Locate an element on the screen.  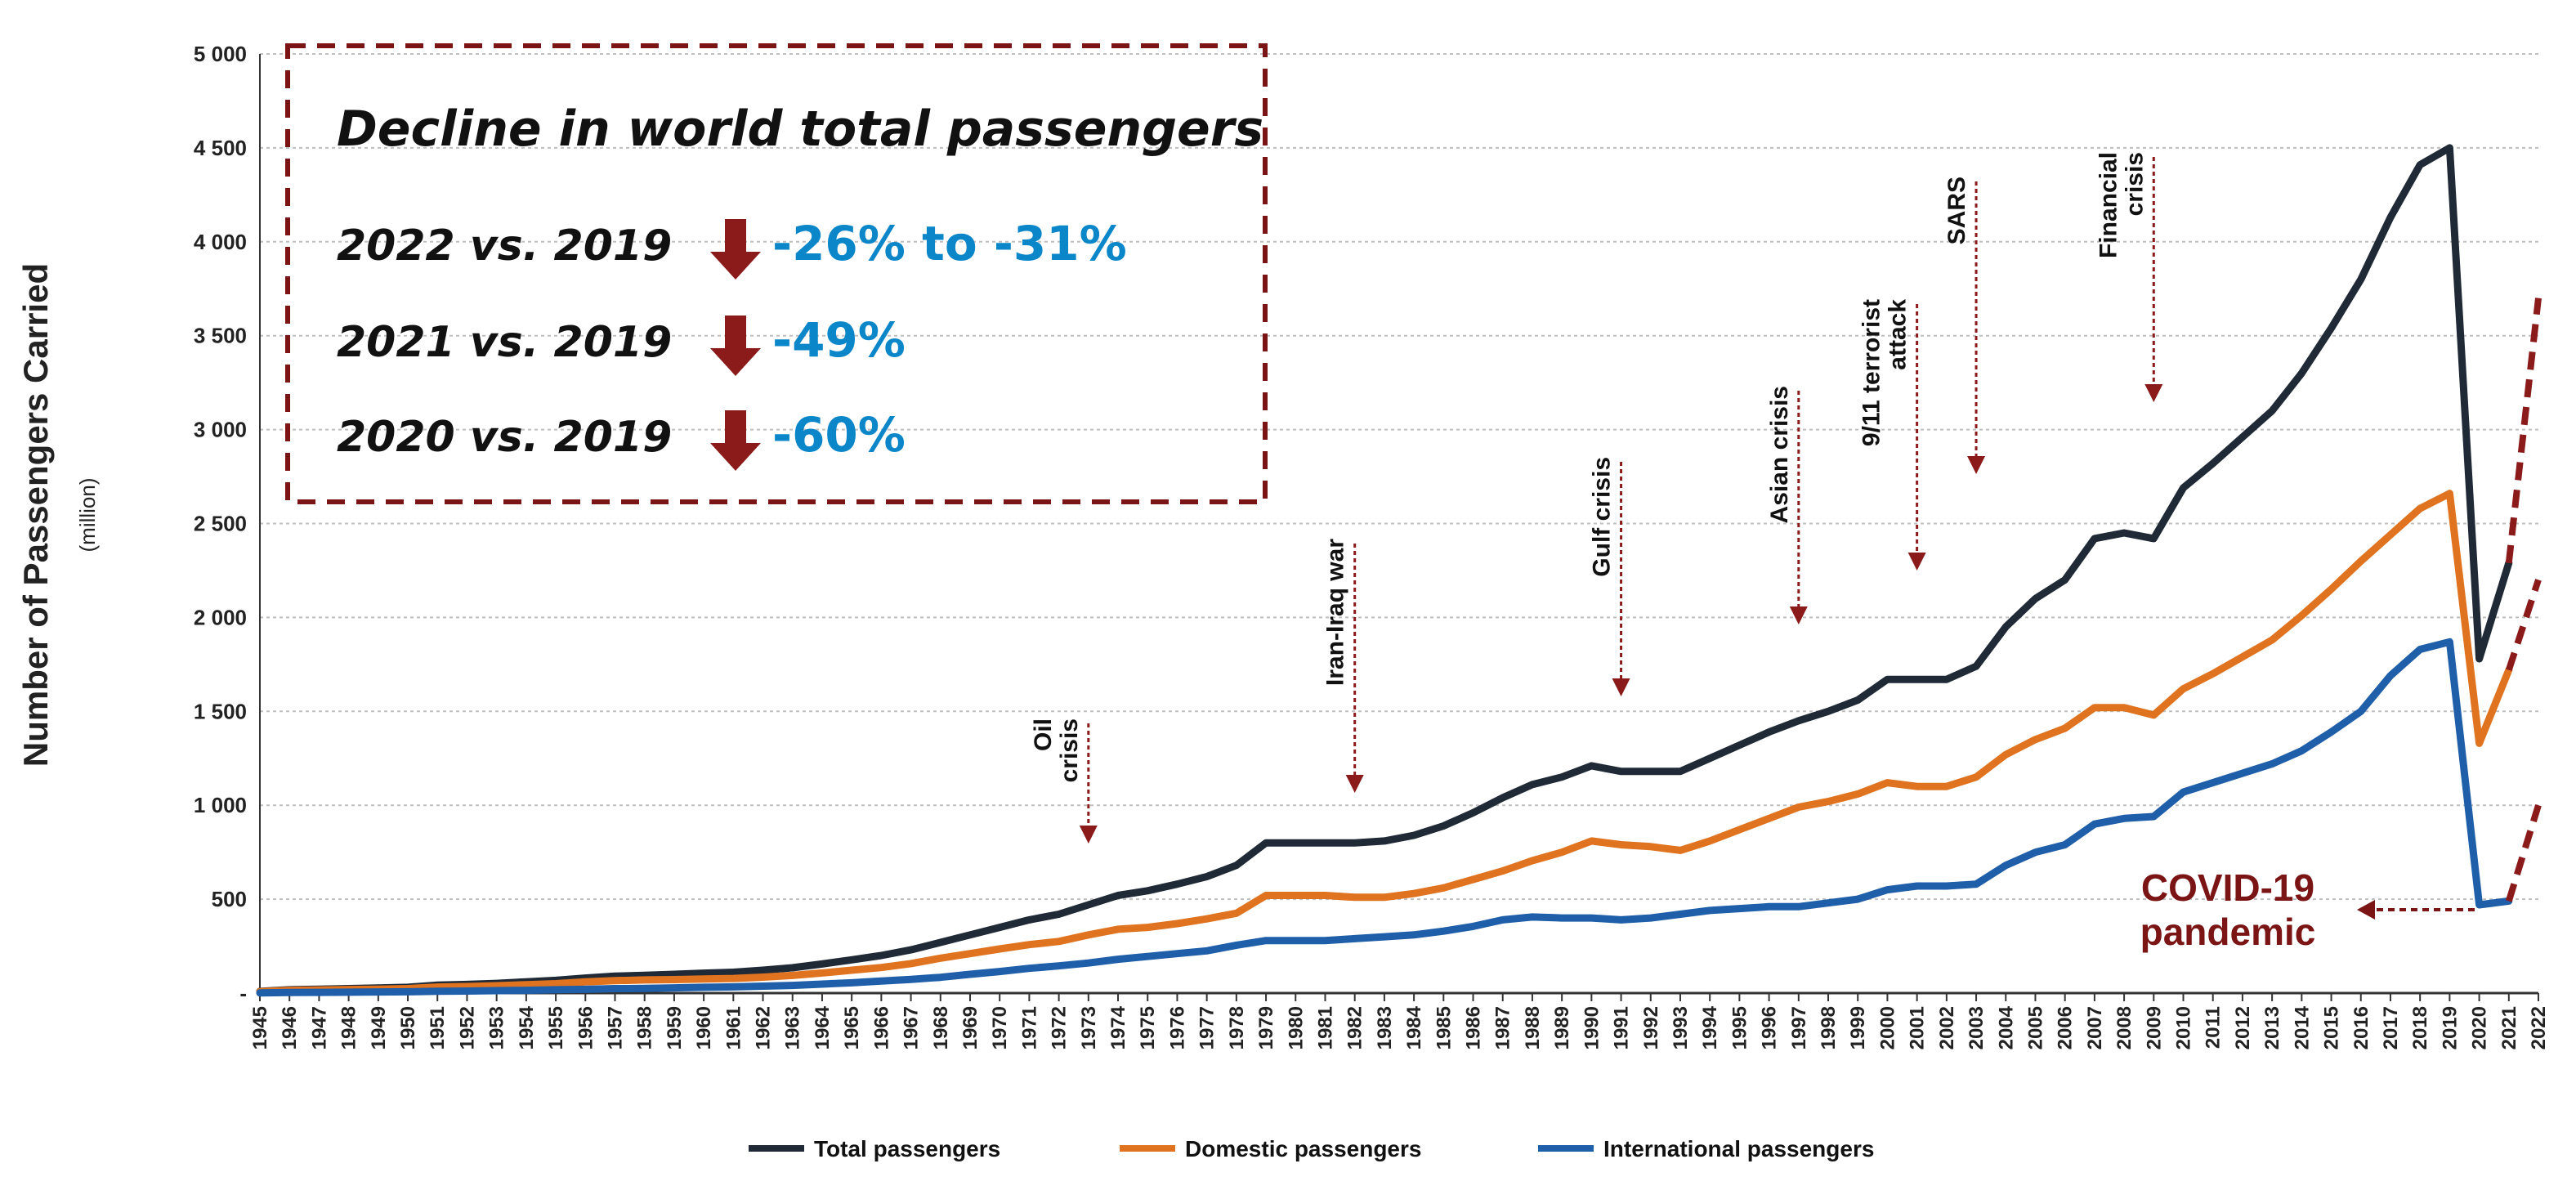
x-tick-label: 1956 is located at coordinates (586, 1027).